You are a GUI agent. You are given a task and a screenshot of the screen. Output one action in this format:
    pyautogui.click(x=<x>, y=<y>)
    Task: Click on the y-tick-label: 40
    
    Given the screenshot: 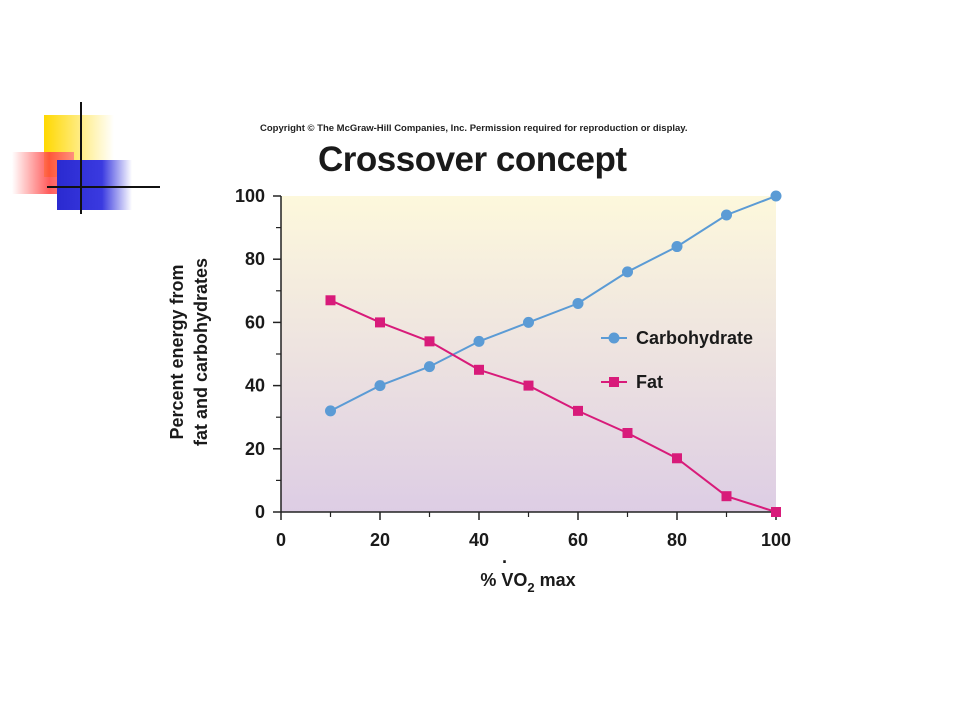 What is the action you would take?
    pyautogui.click(x=255, y=386)
    